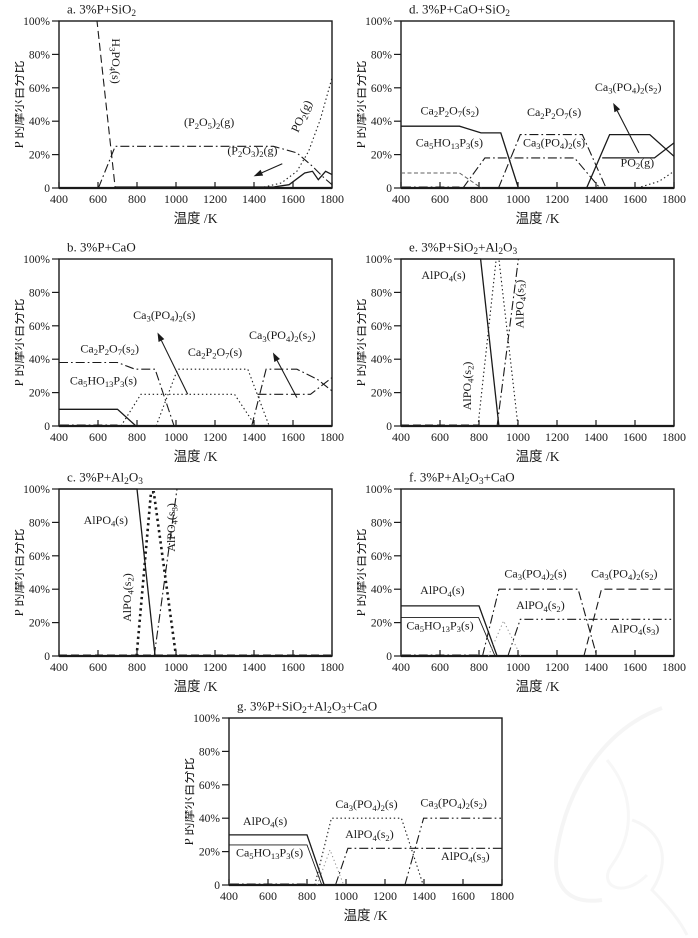 This screenshot has height=938, width=698. Describe the element at coordinates (209, 123) in the screenshot. I see `curve-label: (P2O5)2(g)` at that location.